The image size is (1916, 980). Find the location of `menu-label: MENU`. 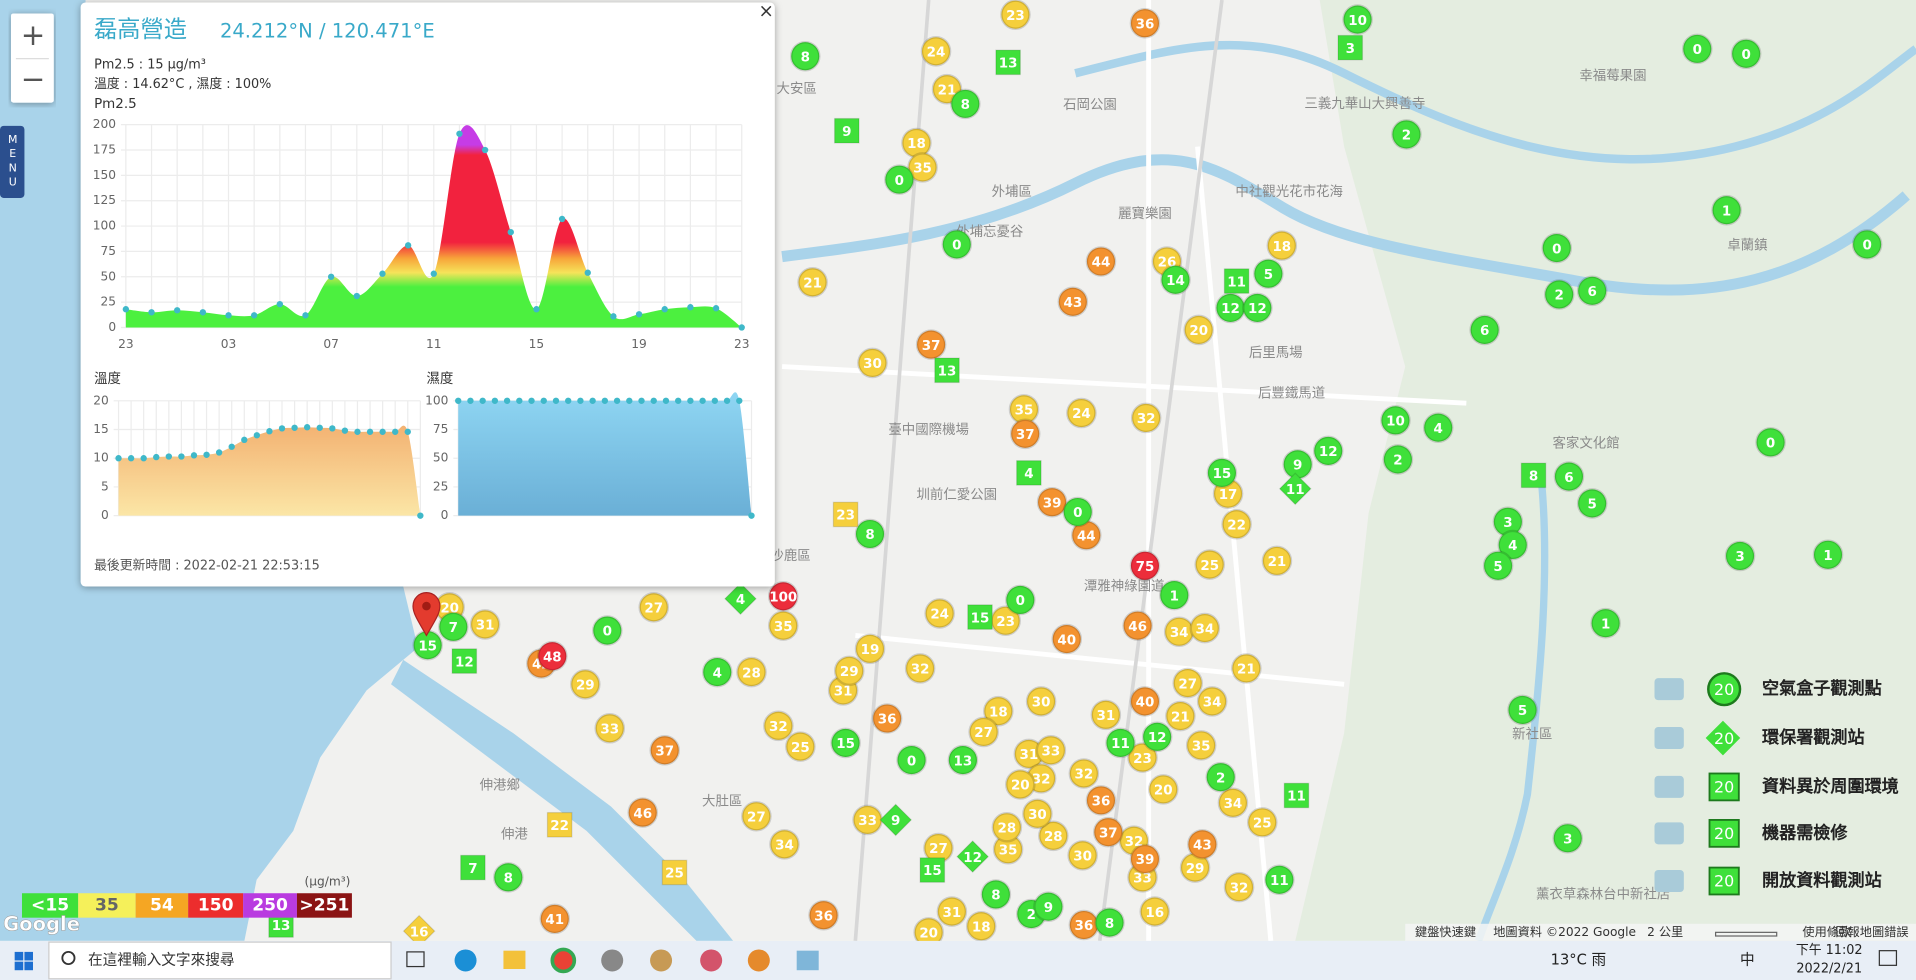

menu-label: MENU is located at coordinates (12, 161).